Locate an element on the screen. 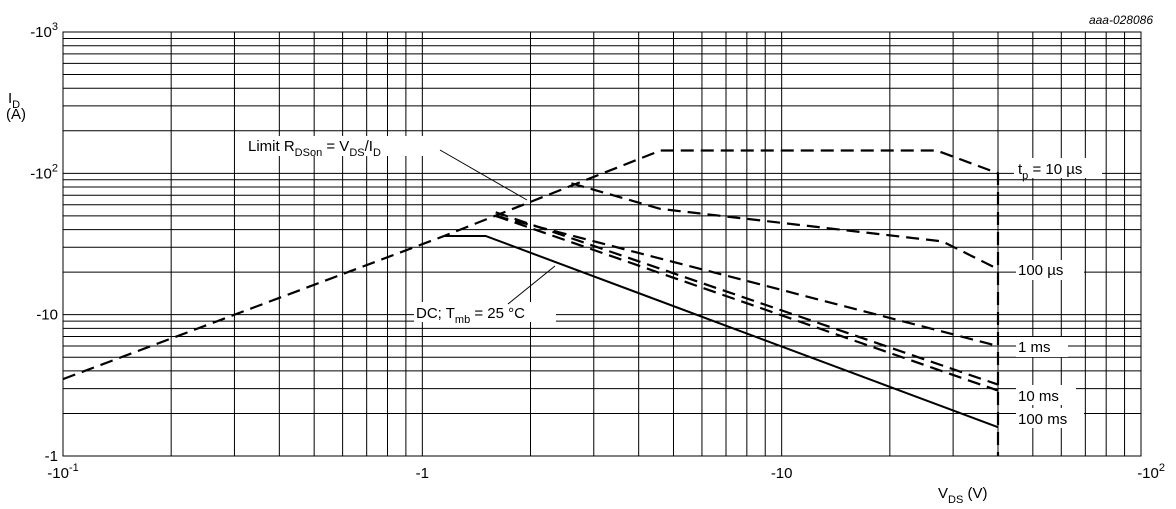 The height and width of the screenshot is (509, 1176). l1ms-label-bg is located at coordinates (1042, 347).